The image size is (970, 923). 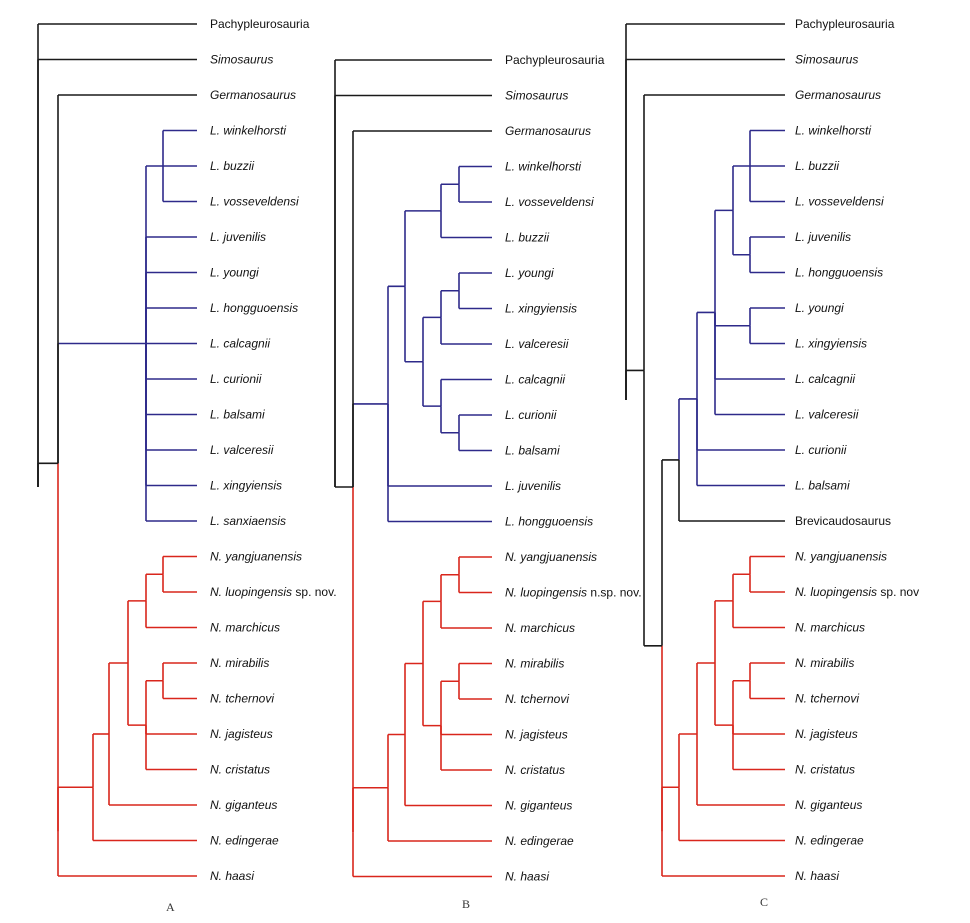 What do you see at coordinates (573, 593) in the screenshot?
I see `taxon-label: N. luopingensis n.sp. nov.` at bounding box center [573, 593].